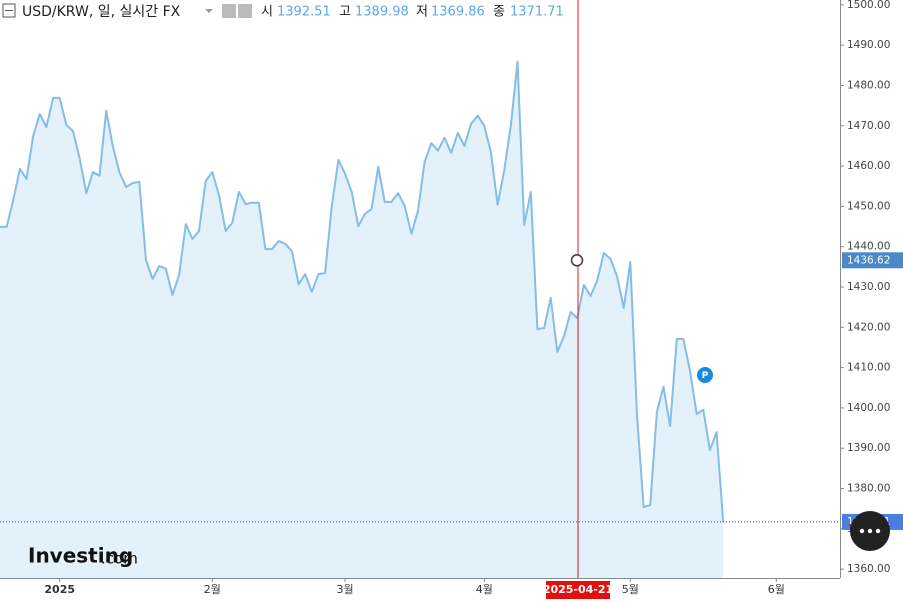 The image size is (903, 602). What do you see at coordinates (868, 85) in the screenshot?
I see `y-tick-label: 1480.00` at bounding box center [868, 85].